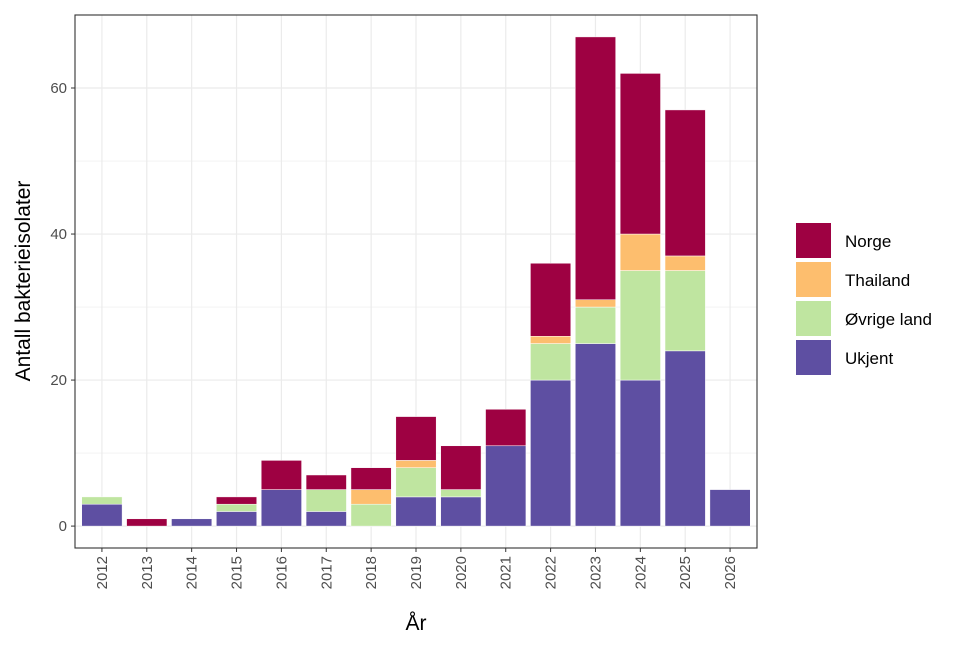  I want to click on x-tick-label: 2012, so click(102, 572).